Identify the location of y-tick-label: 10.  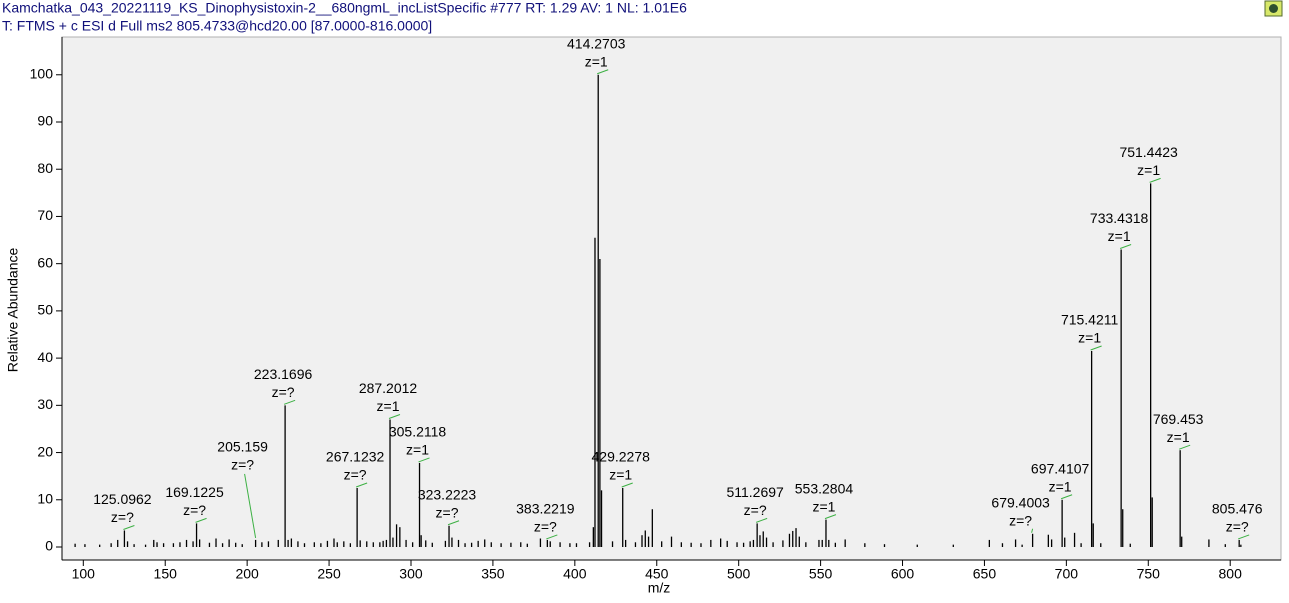
(45, 498).